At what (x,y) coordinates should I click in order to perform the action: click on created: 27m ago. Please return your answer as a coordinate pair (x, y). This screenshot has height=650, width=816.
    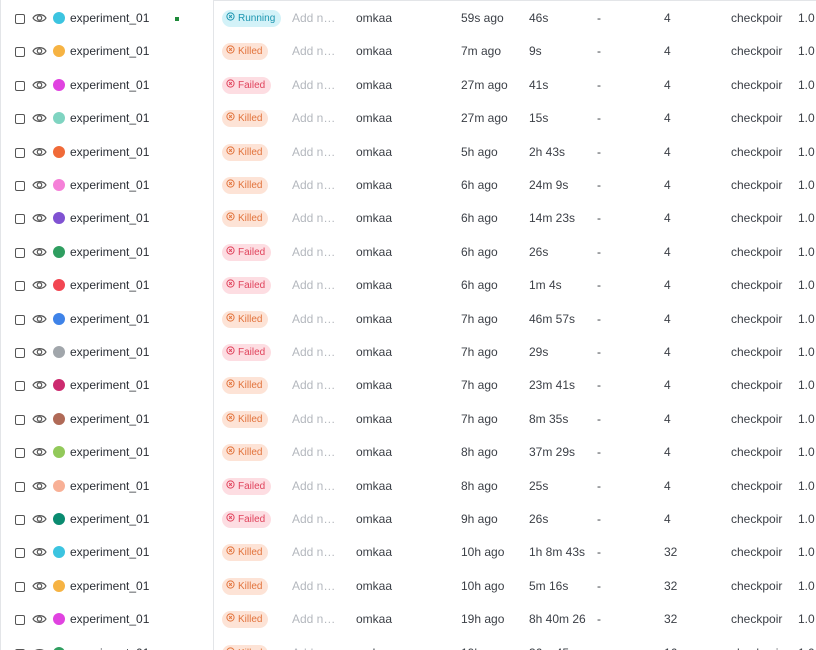
    Looking at the image, I should click on (484, 84).